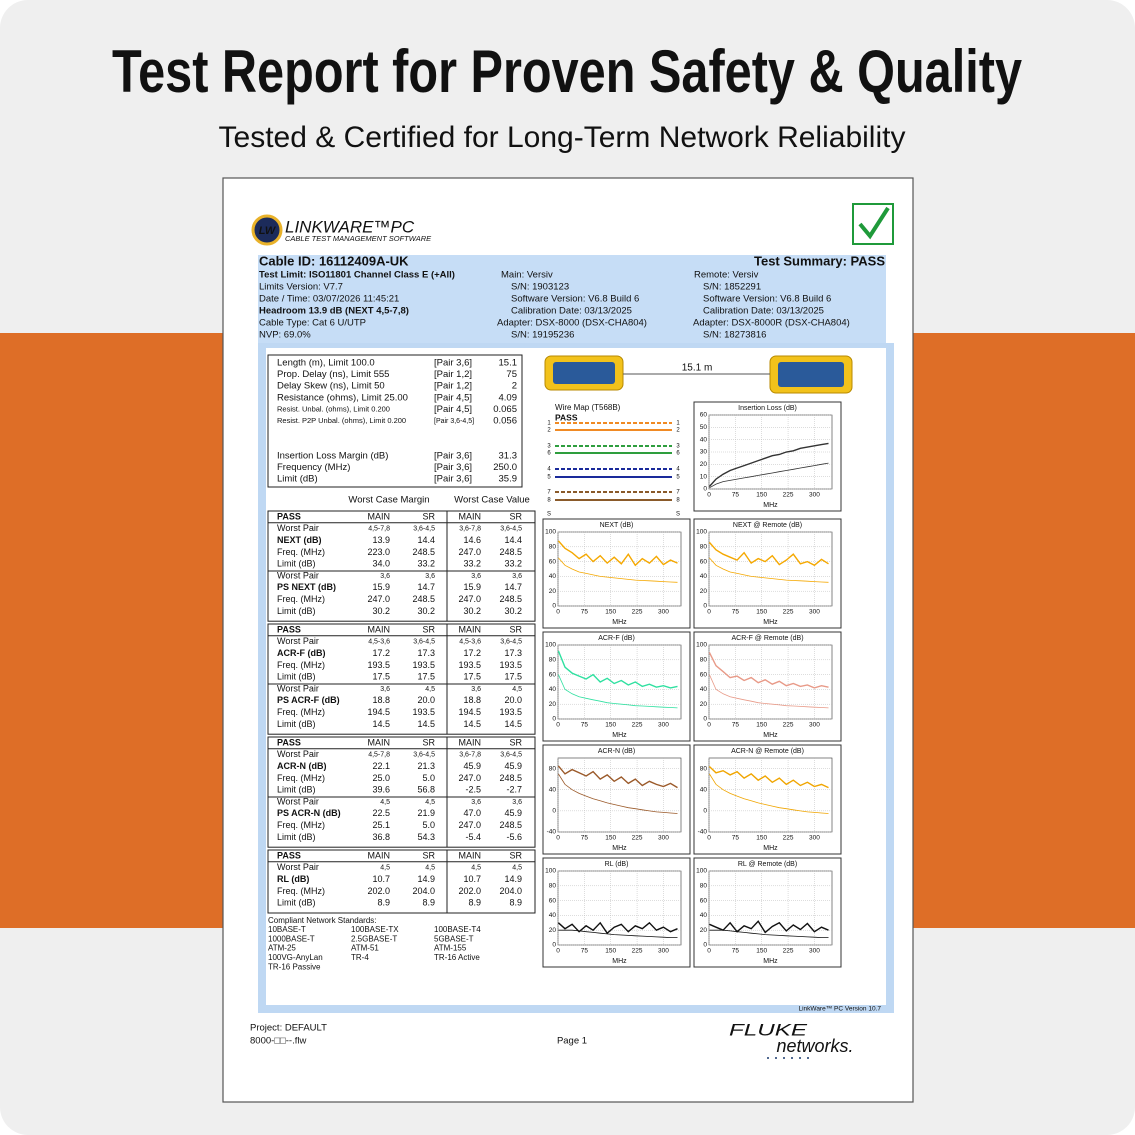 This screenshot has width=1135, height=1135. Describe the element at coordinates (457, 929) in the screenshot. I see `standard-item: 100BASE-T4` at that location.